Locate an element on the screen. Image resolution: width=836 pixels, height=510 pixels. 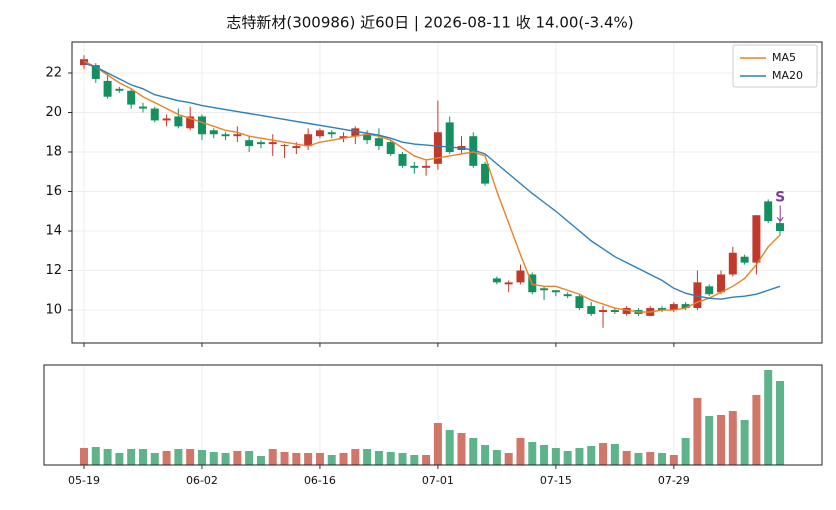
x-tick-label: 07-01 is located at coordinates (438, 480).